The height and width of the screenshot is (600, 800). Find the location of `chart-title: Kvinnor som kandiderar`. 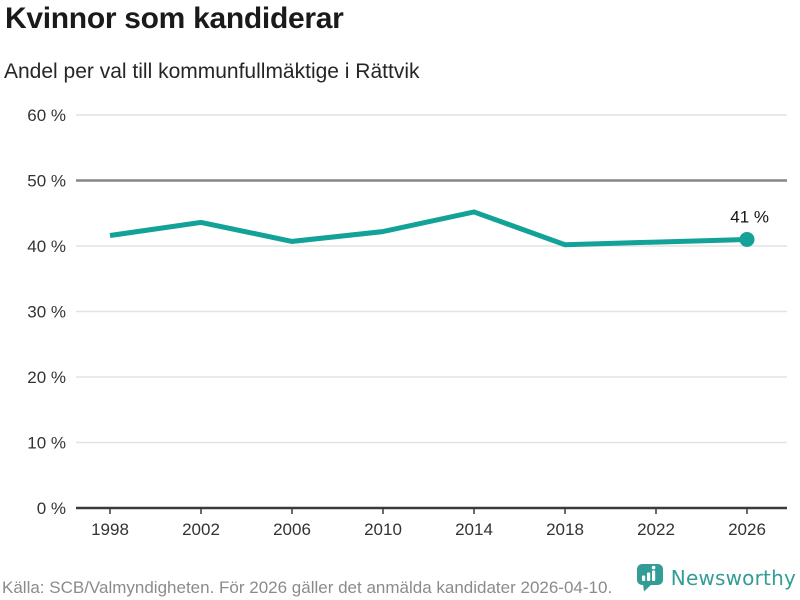

chart-title: Kvinnor som kandiderar is located at coordinates (174, 18).